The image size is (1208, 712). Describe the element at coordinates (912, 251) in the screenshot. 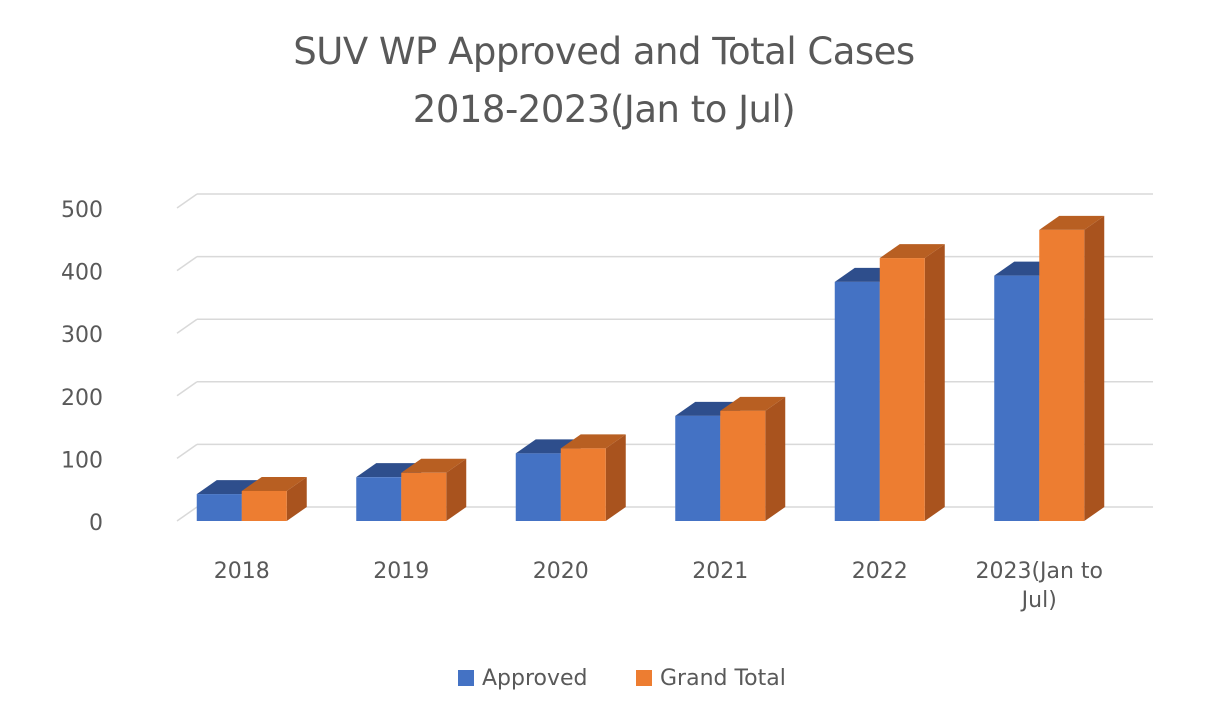

I see `bar-grand-total-4-top` at that location.